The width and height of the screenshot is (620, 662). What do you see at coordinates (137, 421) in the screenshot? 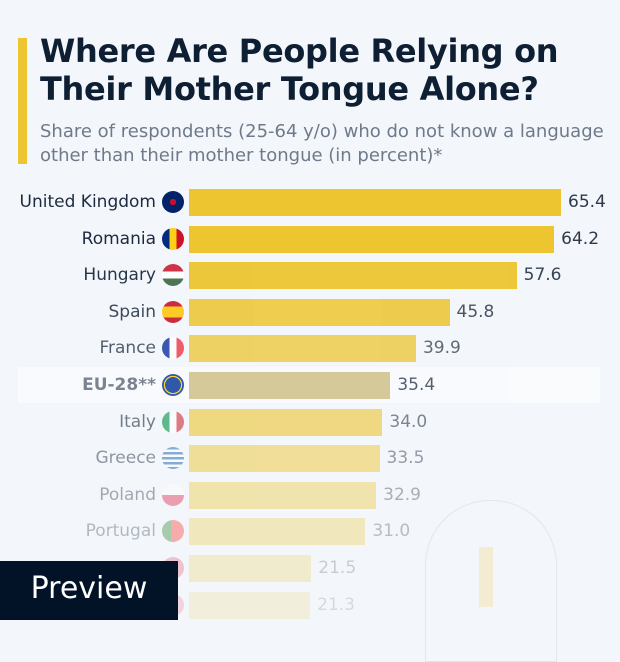
I see `category-label: Italy` at bounding box center [137, 421].